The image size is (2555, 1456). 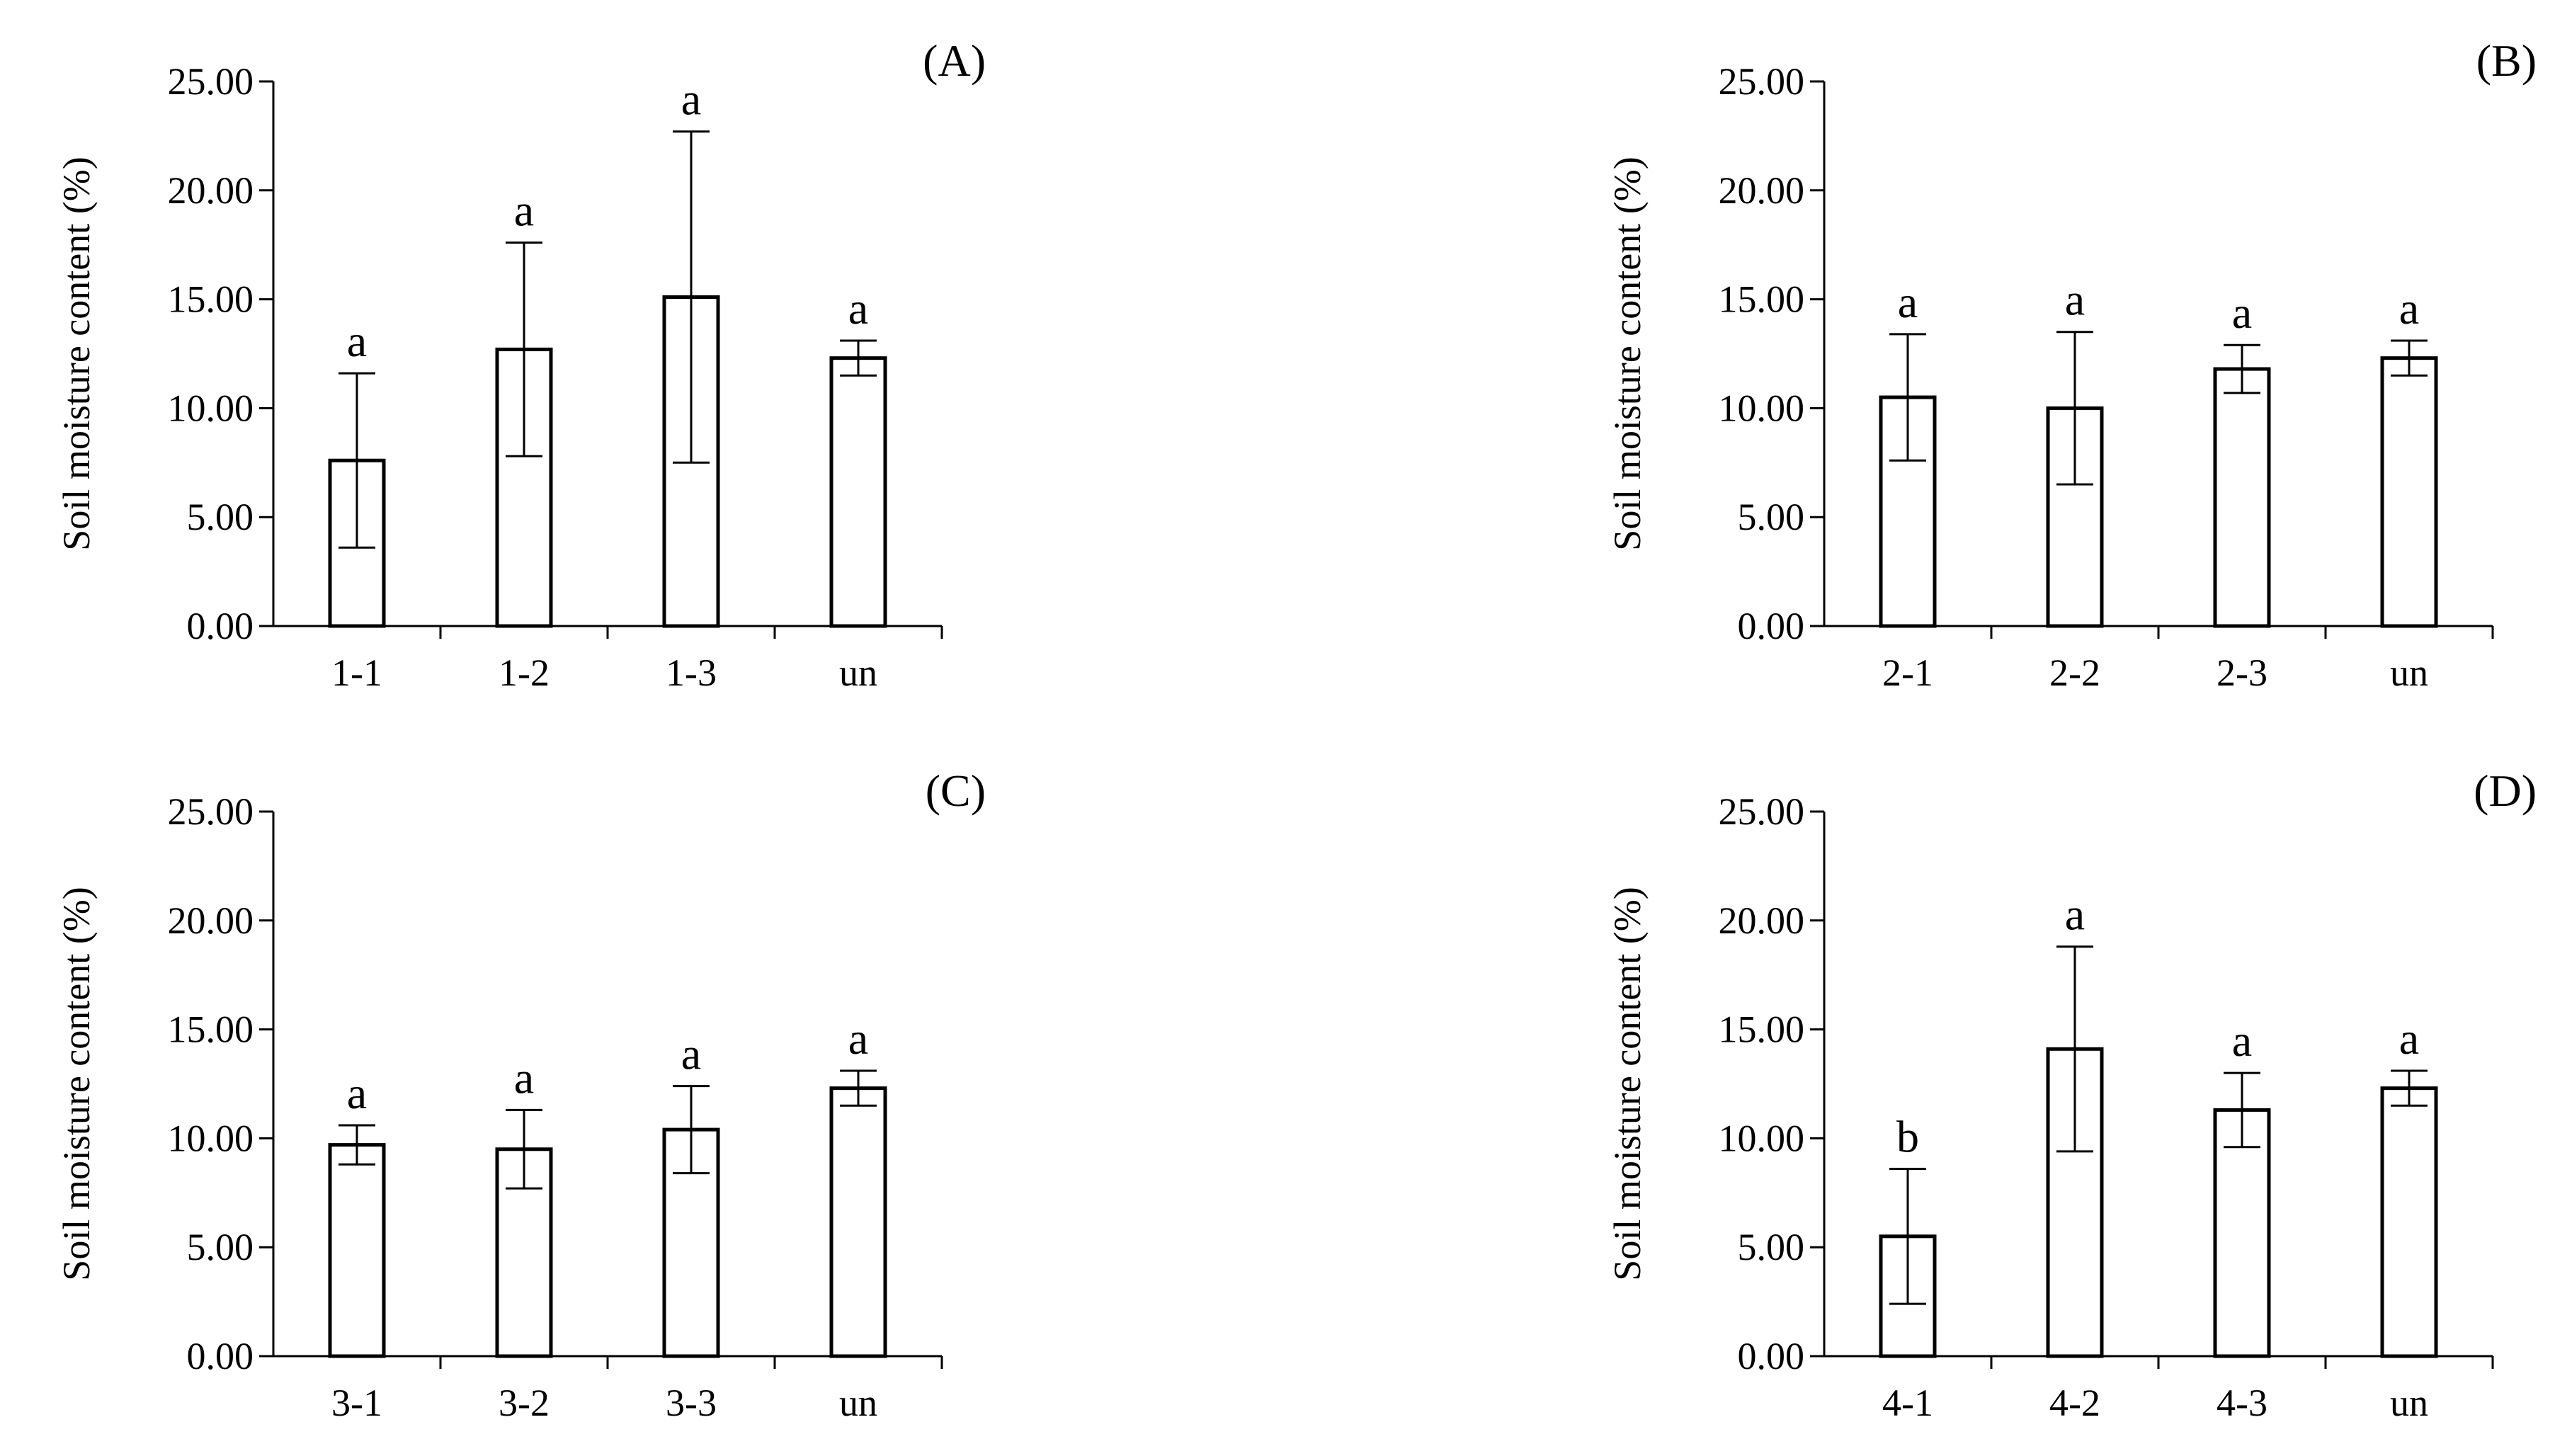 I want to click on x-tick-label: 1-2, so click(x=524, y=673).